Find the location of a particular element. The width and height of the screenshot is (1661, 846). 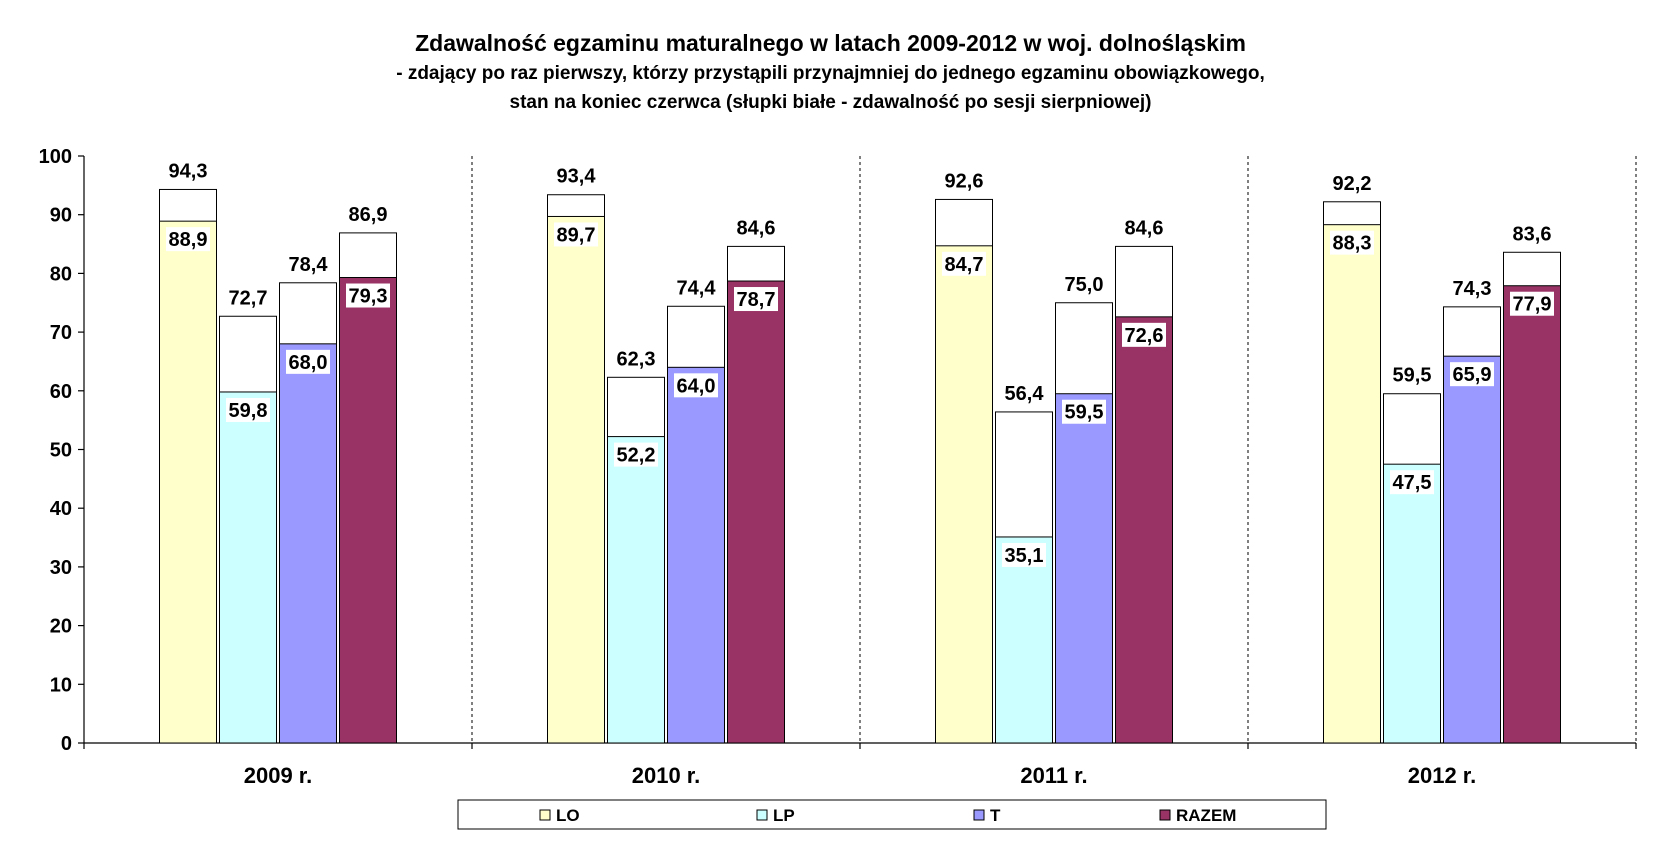

data-label-june: 88,3 is located at coordinates (1352, 244).